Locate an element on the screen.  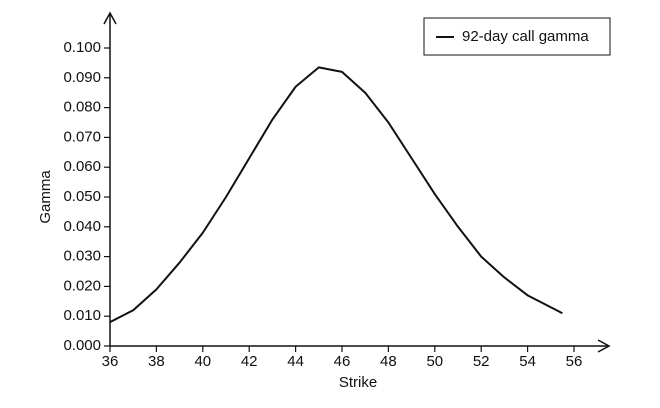
y-tick-label: 0.000 is located at coordinates (82, 345).